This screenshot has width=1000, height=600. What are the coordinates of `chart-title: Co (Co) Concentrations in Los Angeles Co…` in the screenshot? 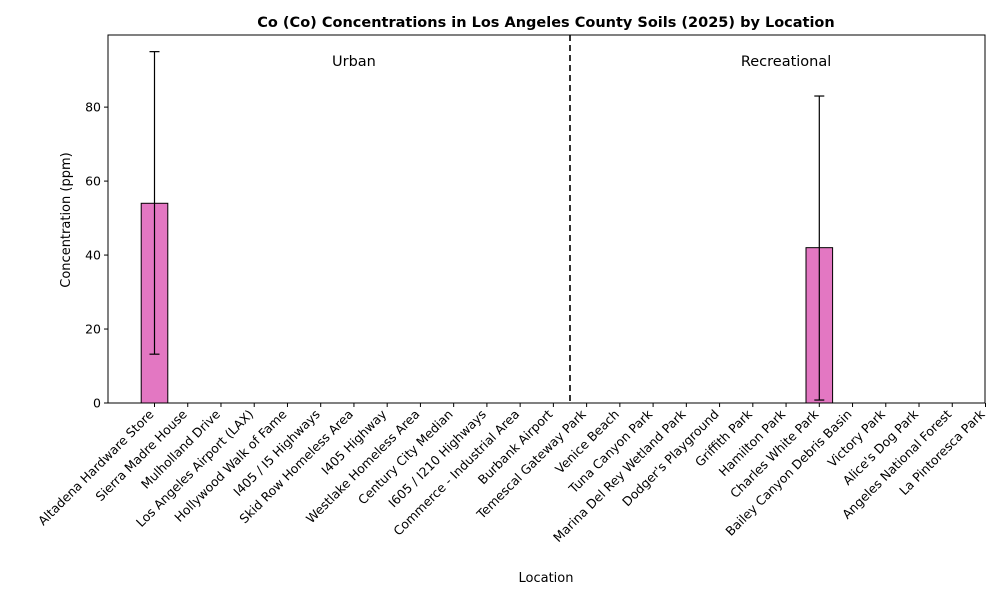 It's located at (545, 23).